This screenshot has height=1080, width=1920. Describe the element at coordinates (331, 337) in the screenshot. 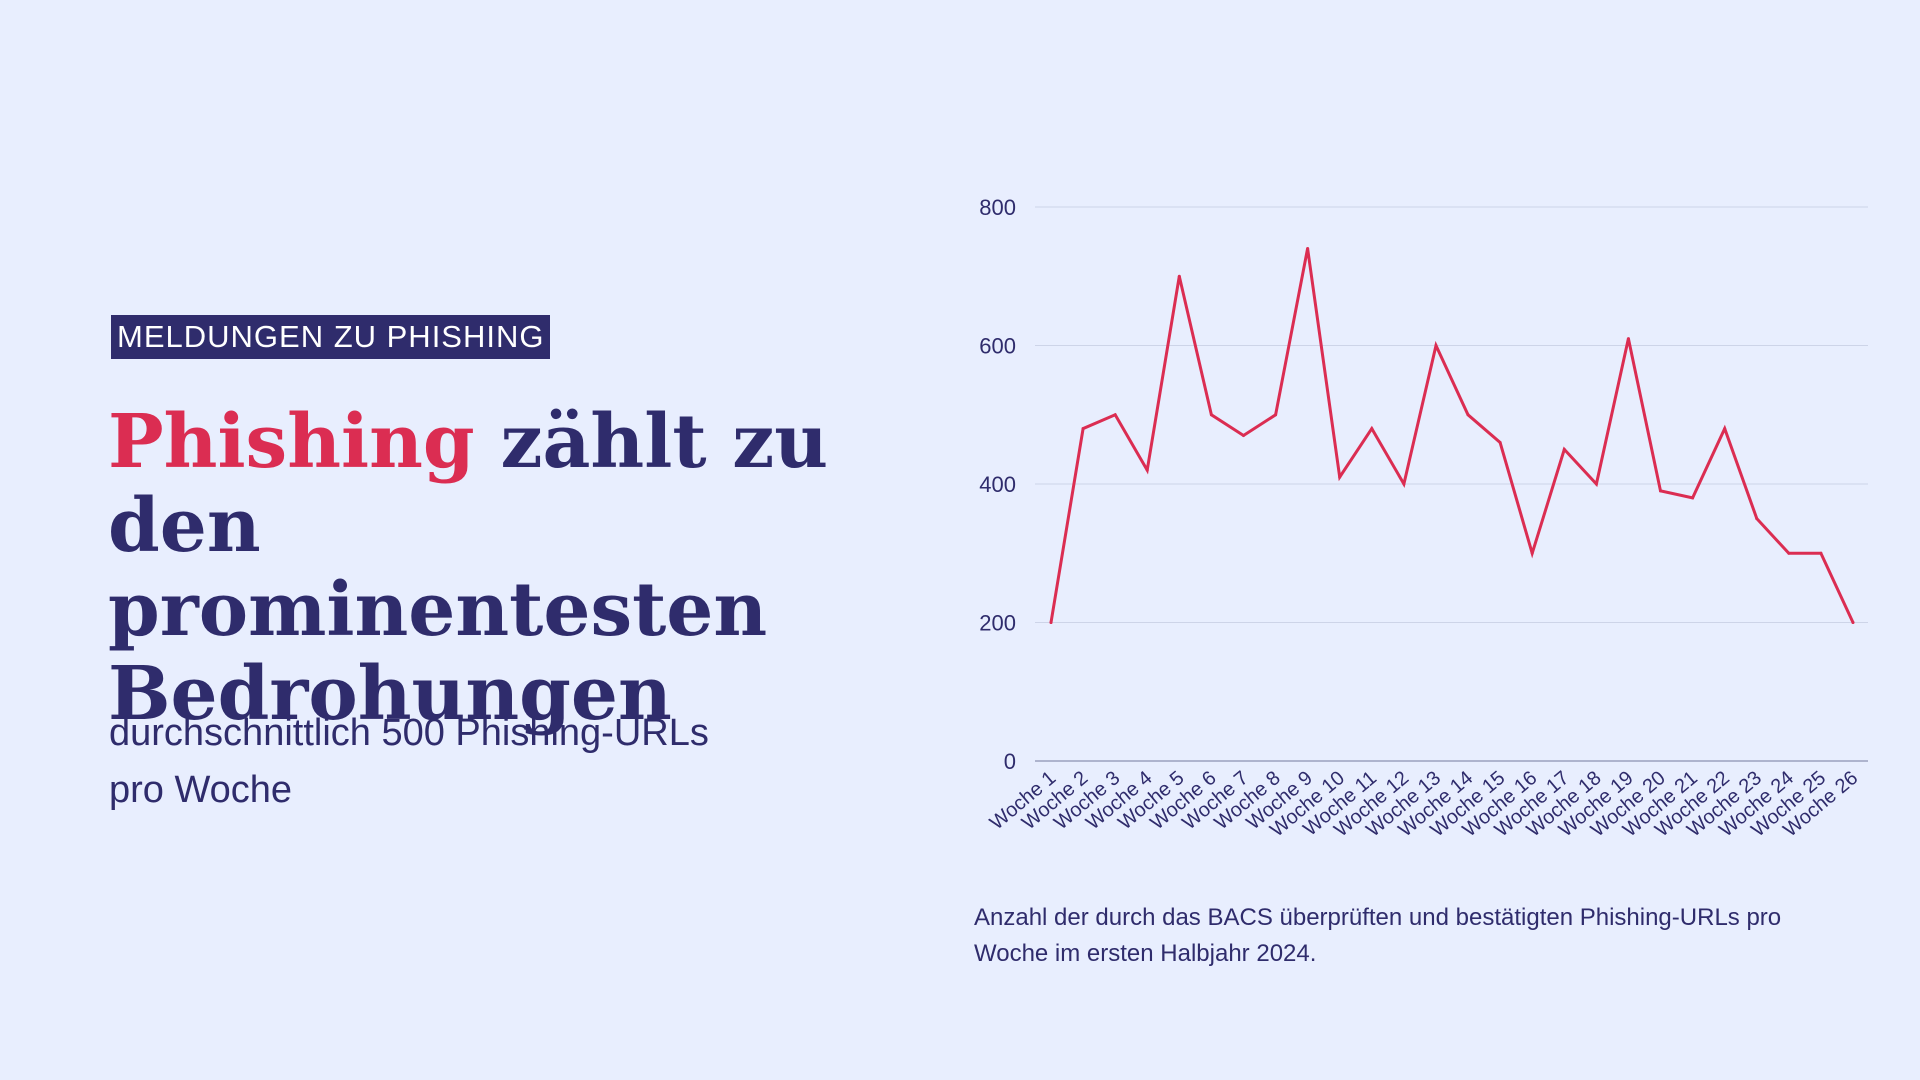

I see `section-tag: MELDUNGEN ZU PHISHING` at that location.